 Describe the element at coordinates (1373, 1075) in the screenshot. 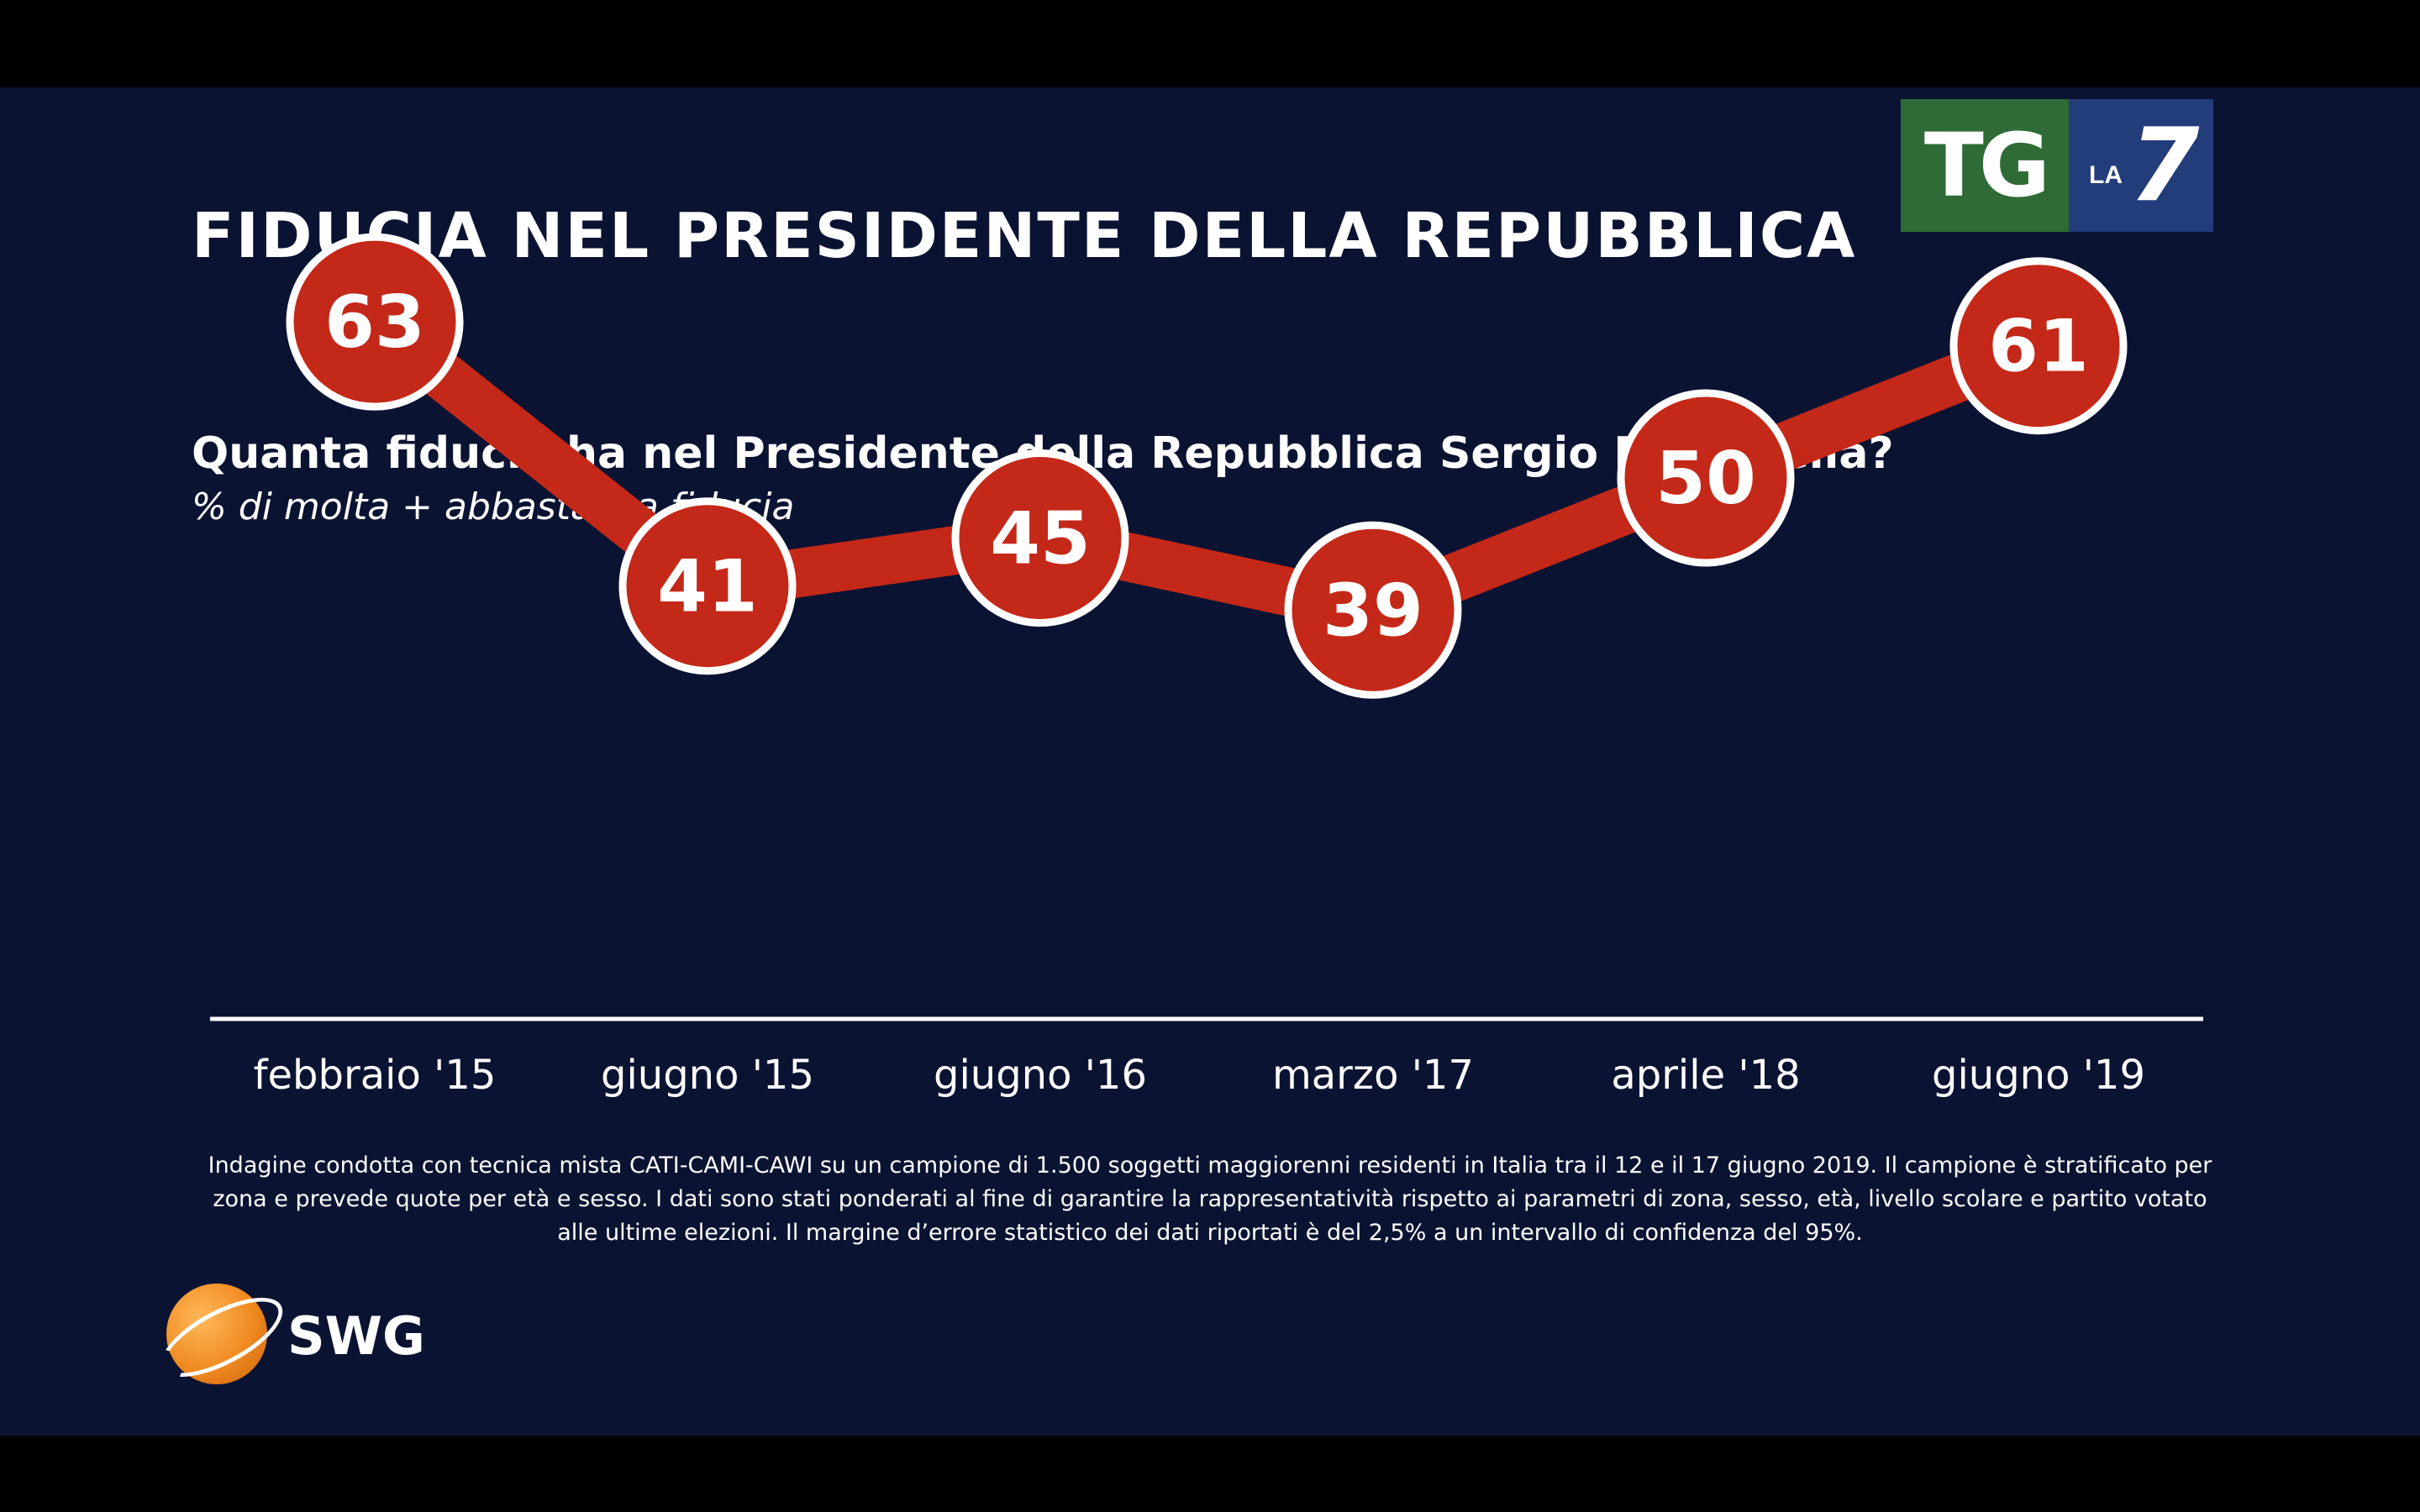

I see `x-tick-label: marzo '17` at that location.